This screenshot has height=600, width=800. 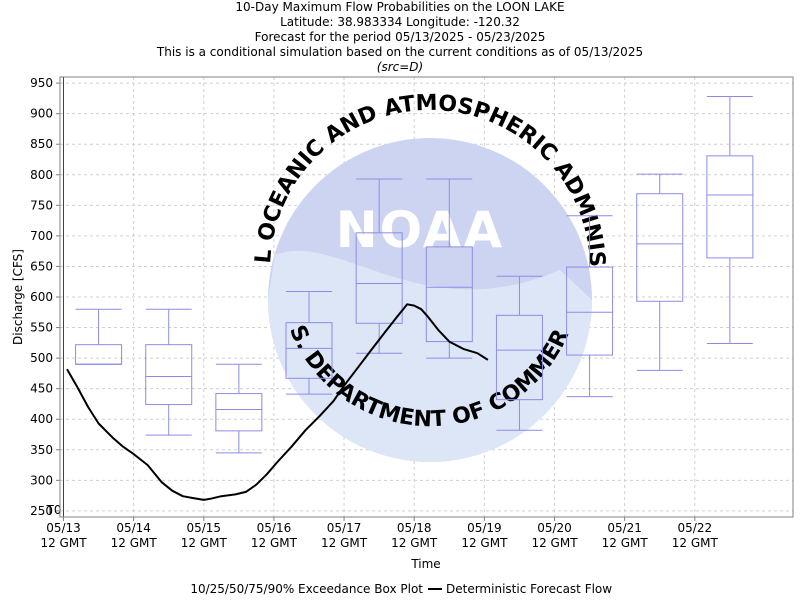 I want to click on y-tick-label: 650, so click(x=41, y=266).